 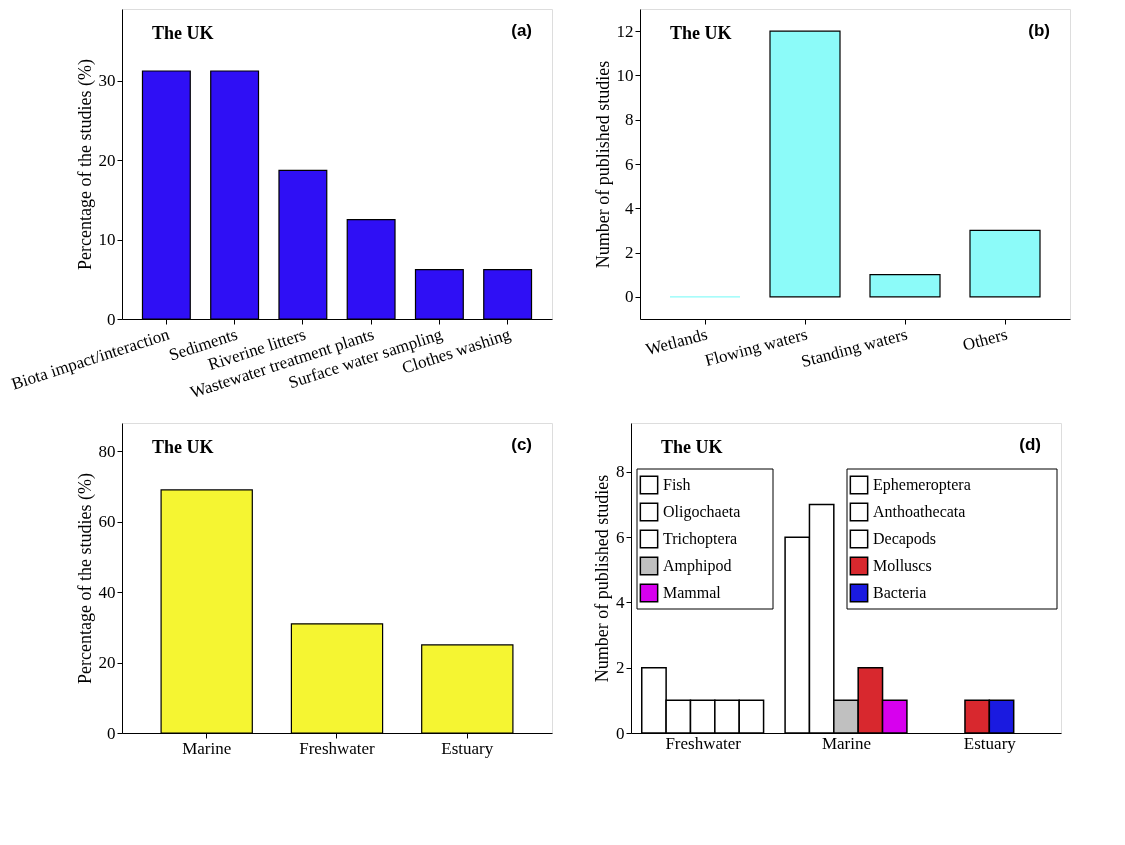 What do you see at coordinates (692, 592) in the screenshot?
I see `legend-label: Mammal` at bounding box center [692, 592].